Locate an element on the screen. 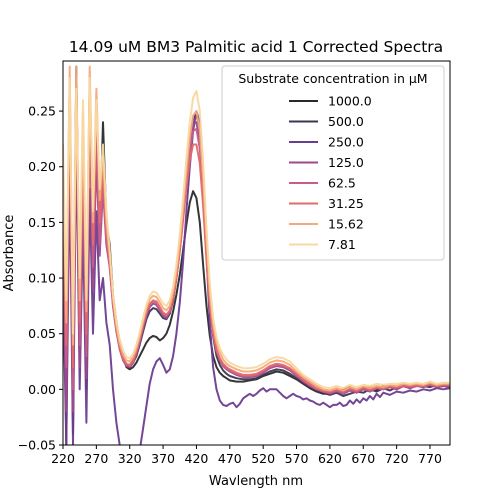 This screenshot has height=500, width=500. x-tick-label: 670 is located at coordinates (363, 458).